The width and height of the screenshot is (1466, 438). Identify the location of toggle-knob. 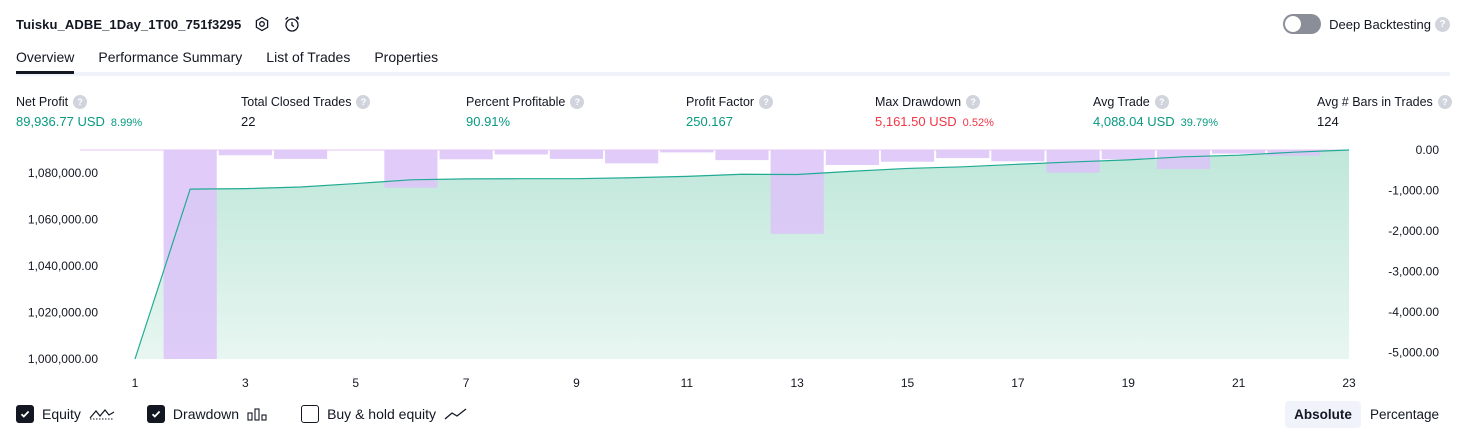
(1293, 24).